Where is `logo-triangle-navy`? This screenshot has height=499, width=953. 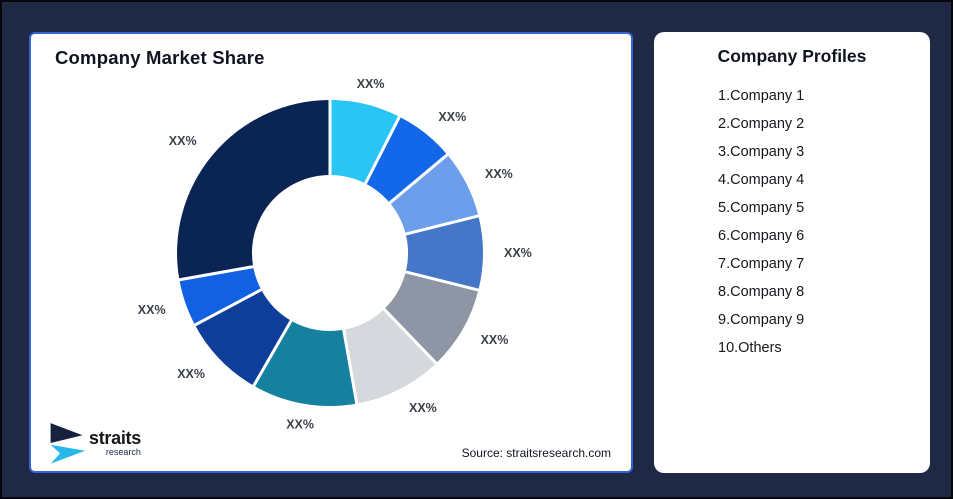
logo-triangle-navy is located at coordinates (66, 433).